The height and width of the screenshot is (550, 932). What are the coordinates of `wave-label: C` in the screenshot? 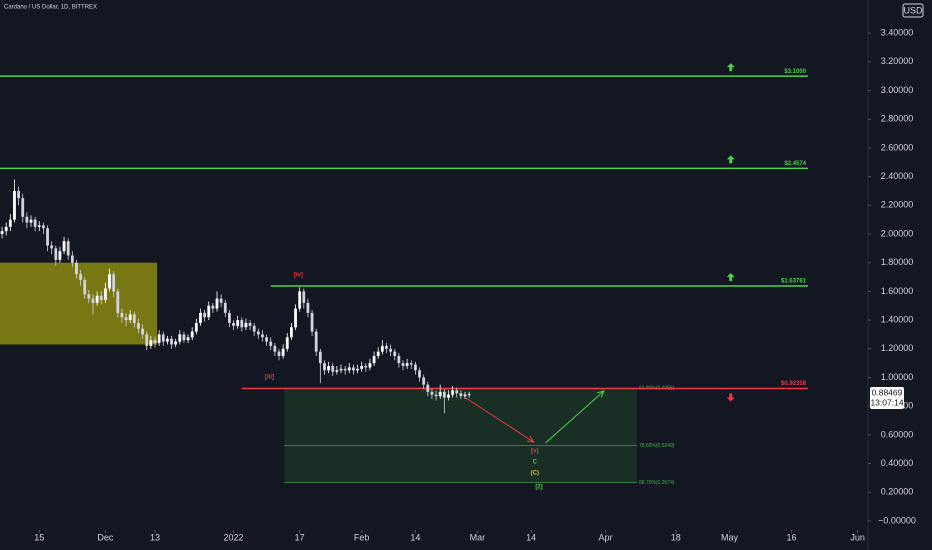 It's located at (535, 463).